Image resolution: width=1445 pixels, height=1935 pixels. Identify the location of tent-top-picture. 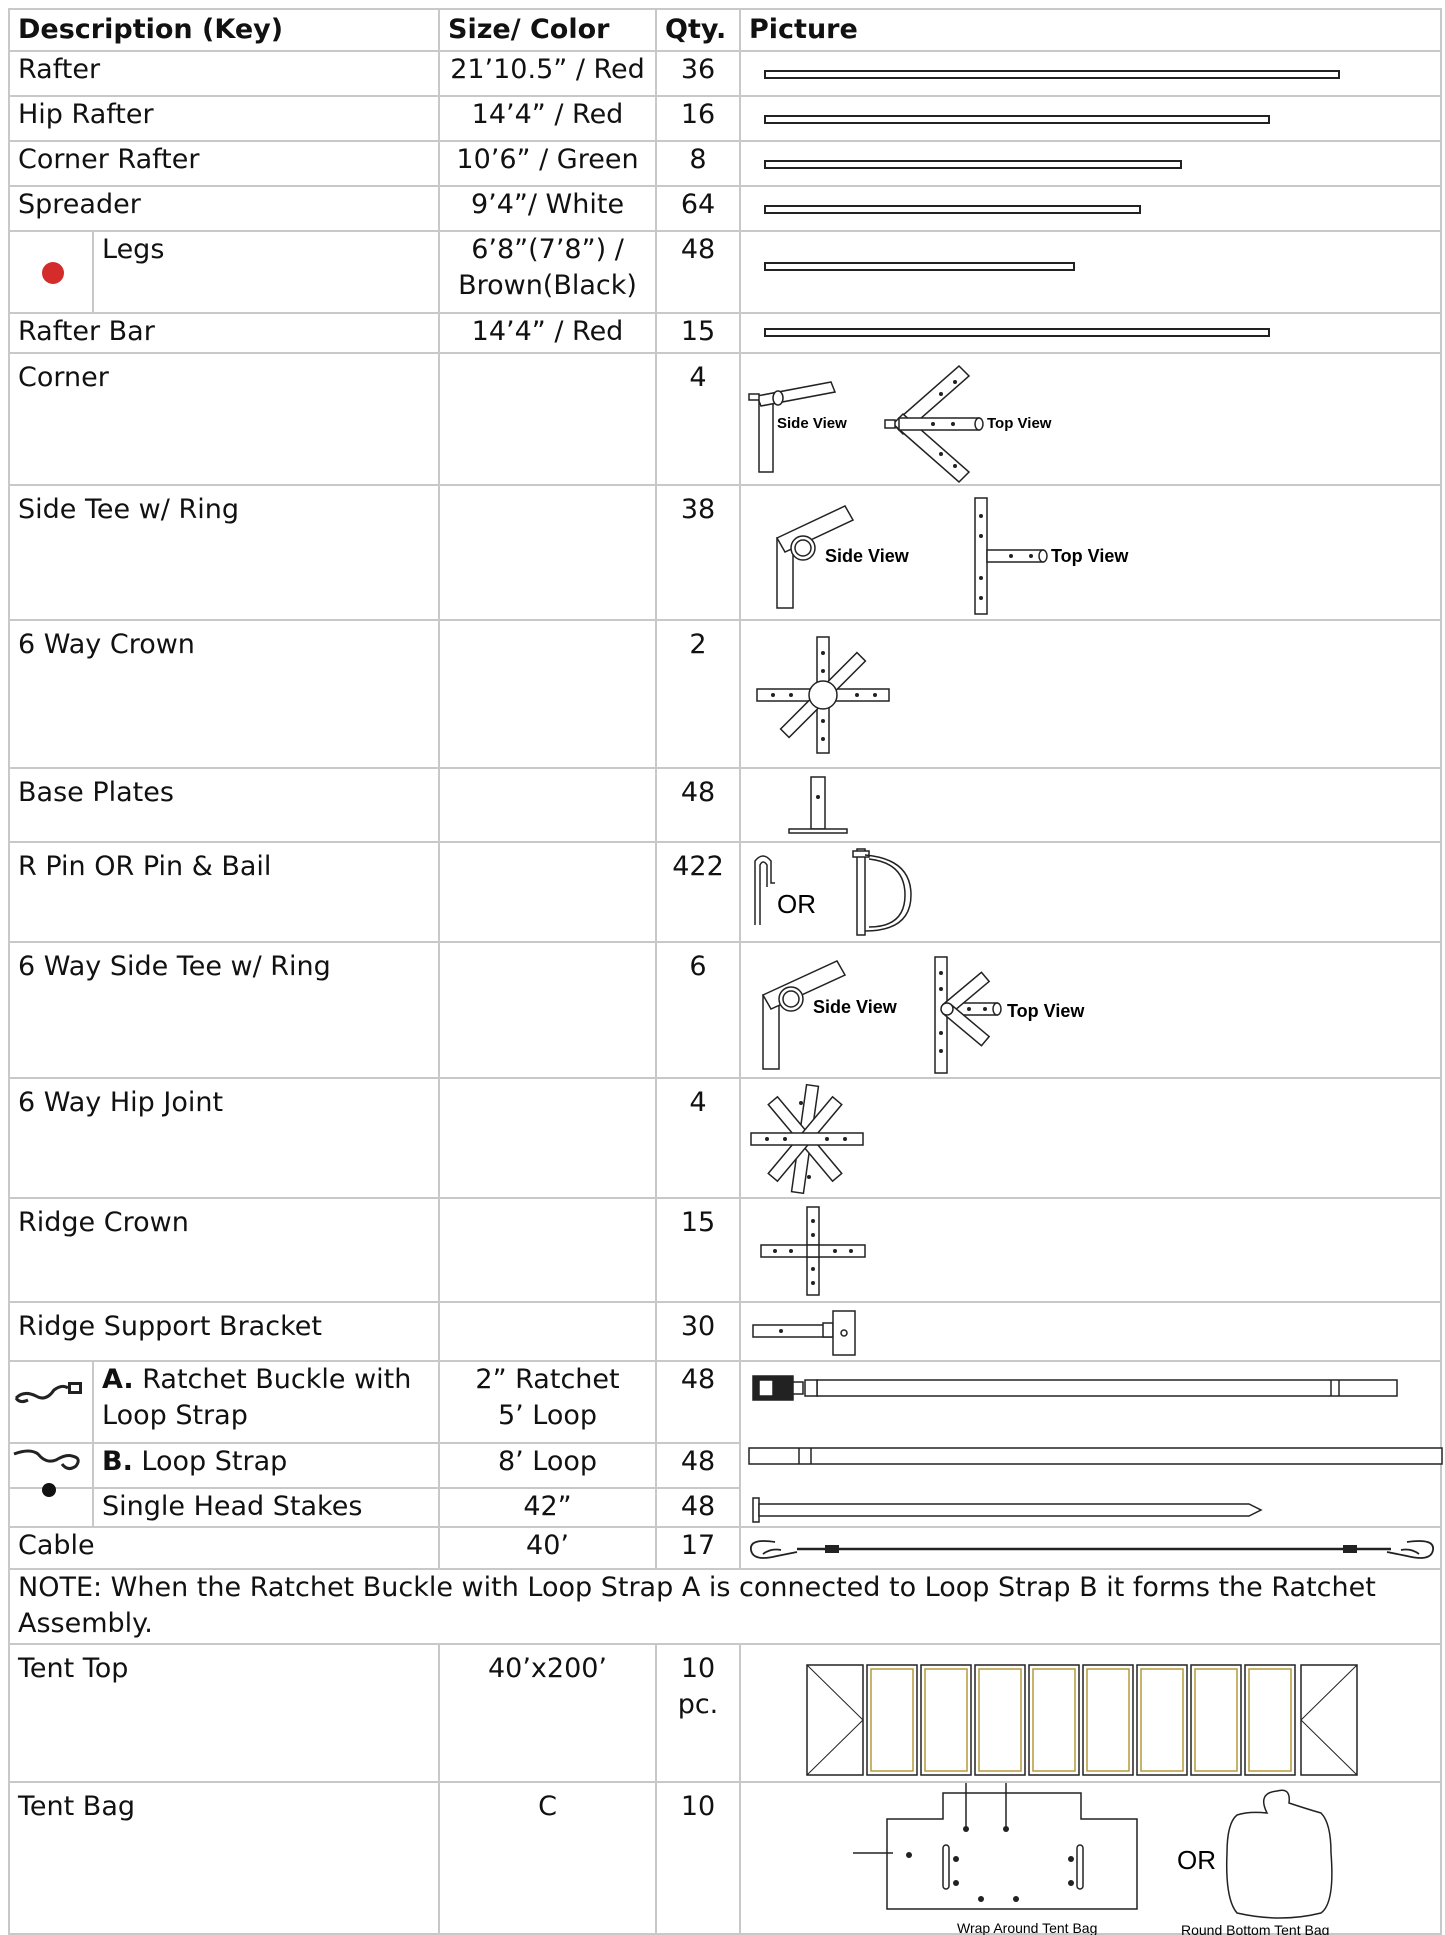
(1090, 1712).